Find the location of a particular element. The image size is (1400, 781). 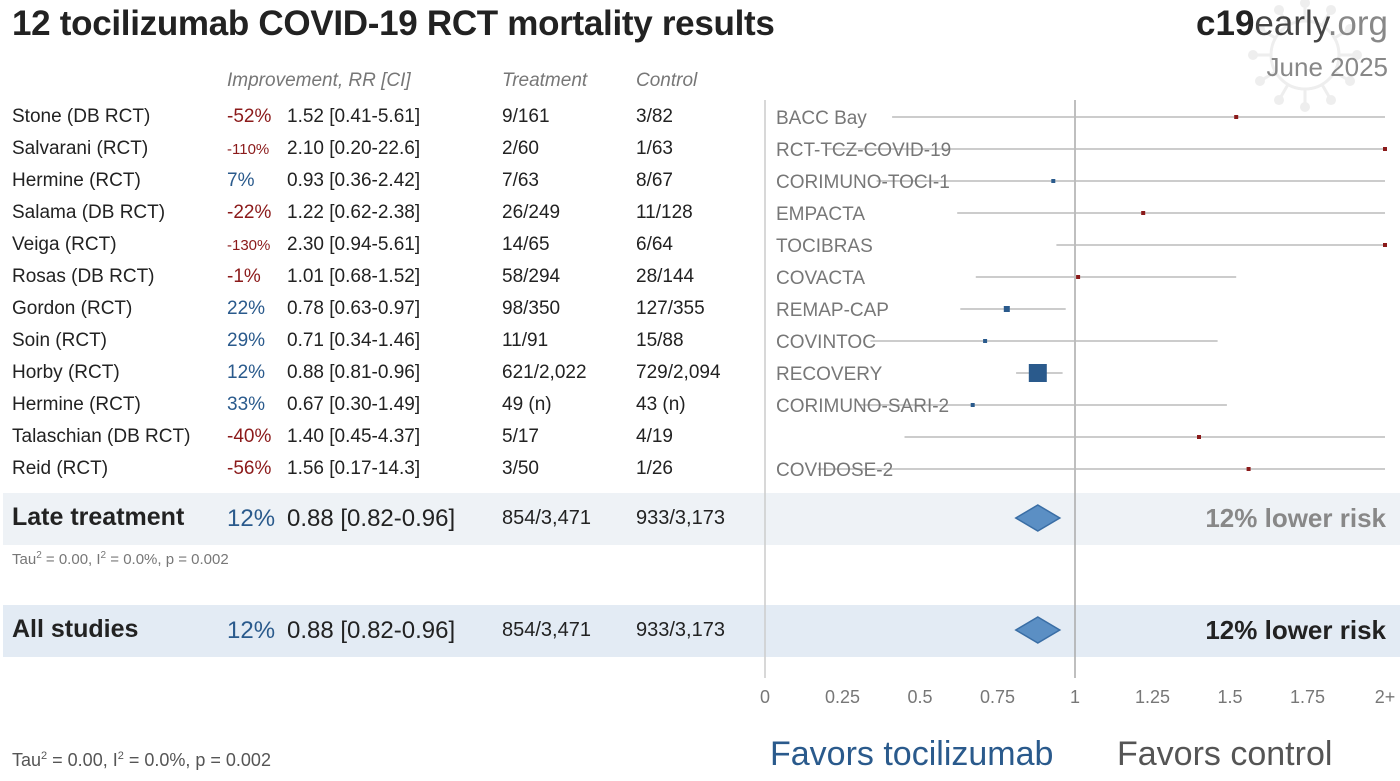

study-treatment: 621/2,022 is located at coordinates (544, 372).